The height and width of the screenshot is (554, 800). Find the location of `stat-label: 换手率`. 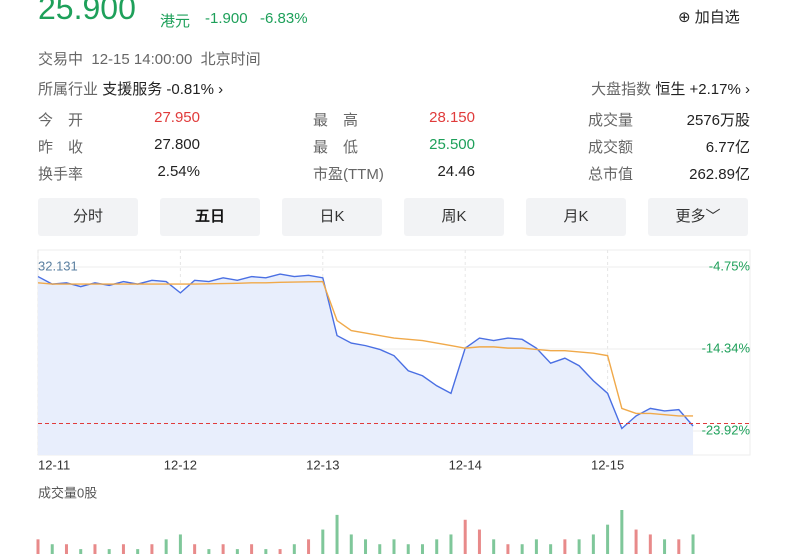

stat-label: 换手率 is located at coordinates (61, 174).